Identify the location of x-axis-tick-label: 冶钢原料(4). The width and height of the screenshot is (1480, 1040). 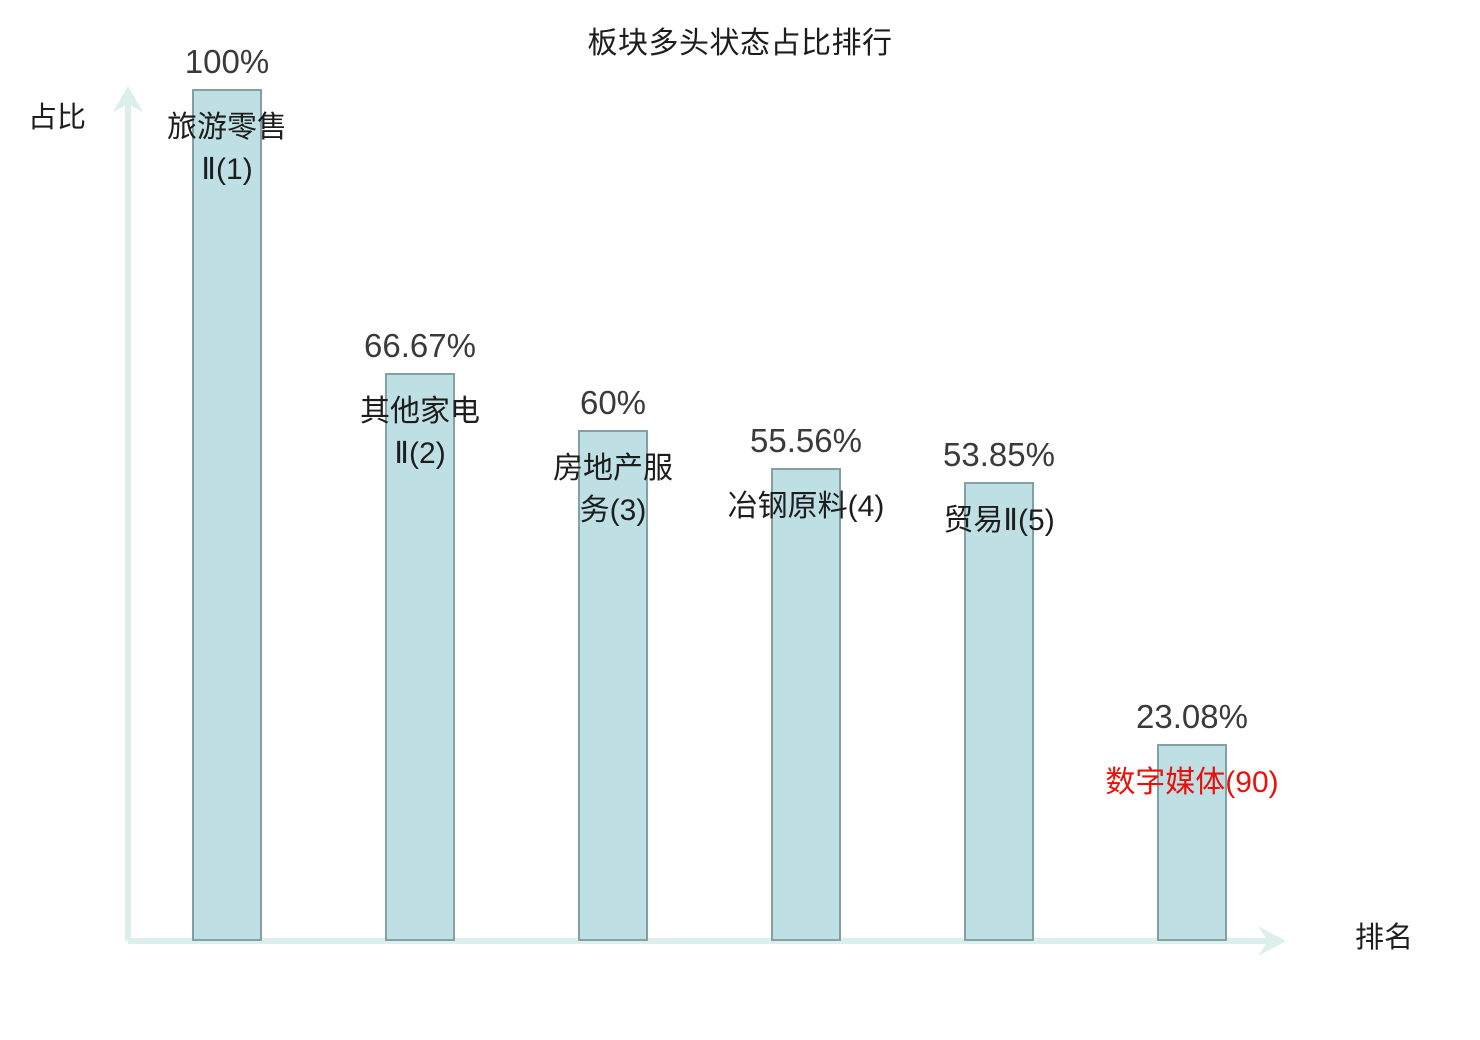
(806, 507).